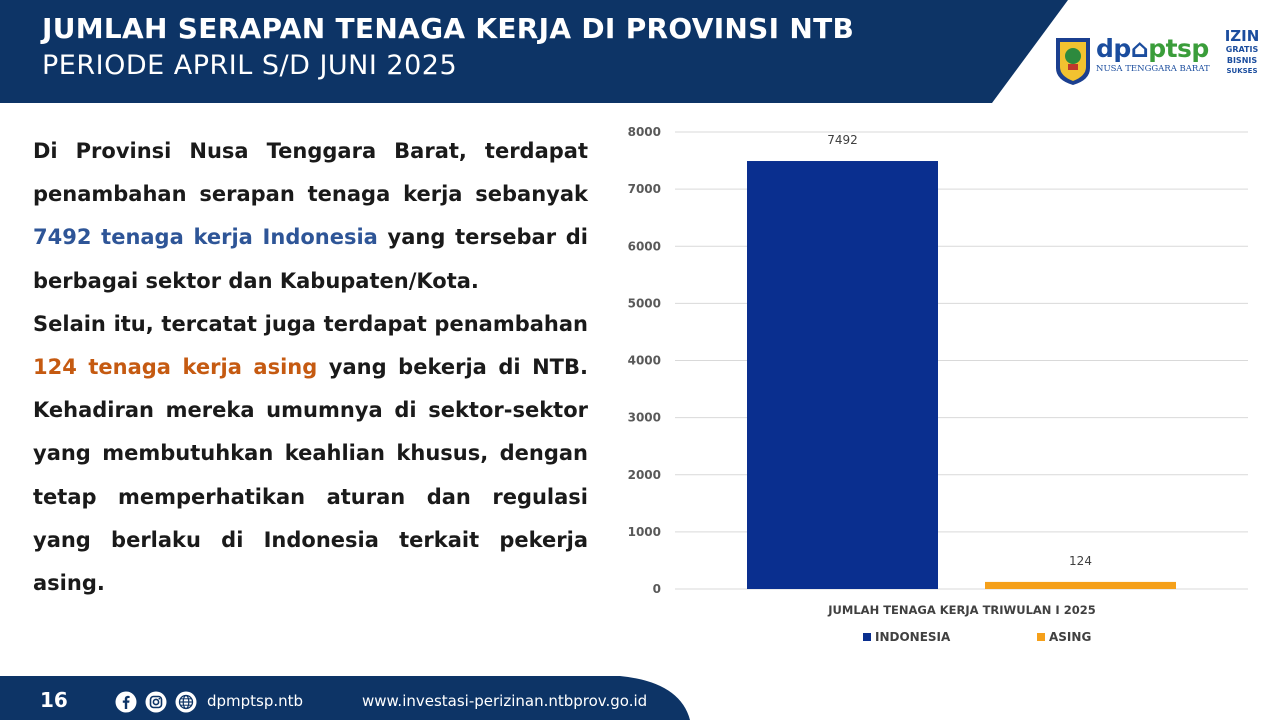 The height and width of the screenshot is (720, 1280). What do you see at coordinates (842, 375) in the screenshot?
I see `bar-indonesia` at bounding box center [842, 375].